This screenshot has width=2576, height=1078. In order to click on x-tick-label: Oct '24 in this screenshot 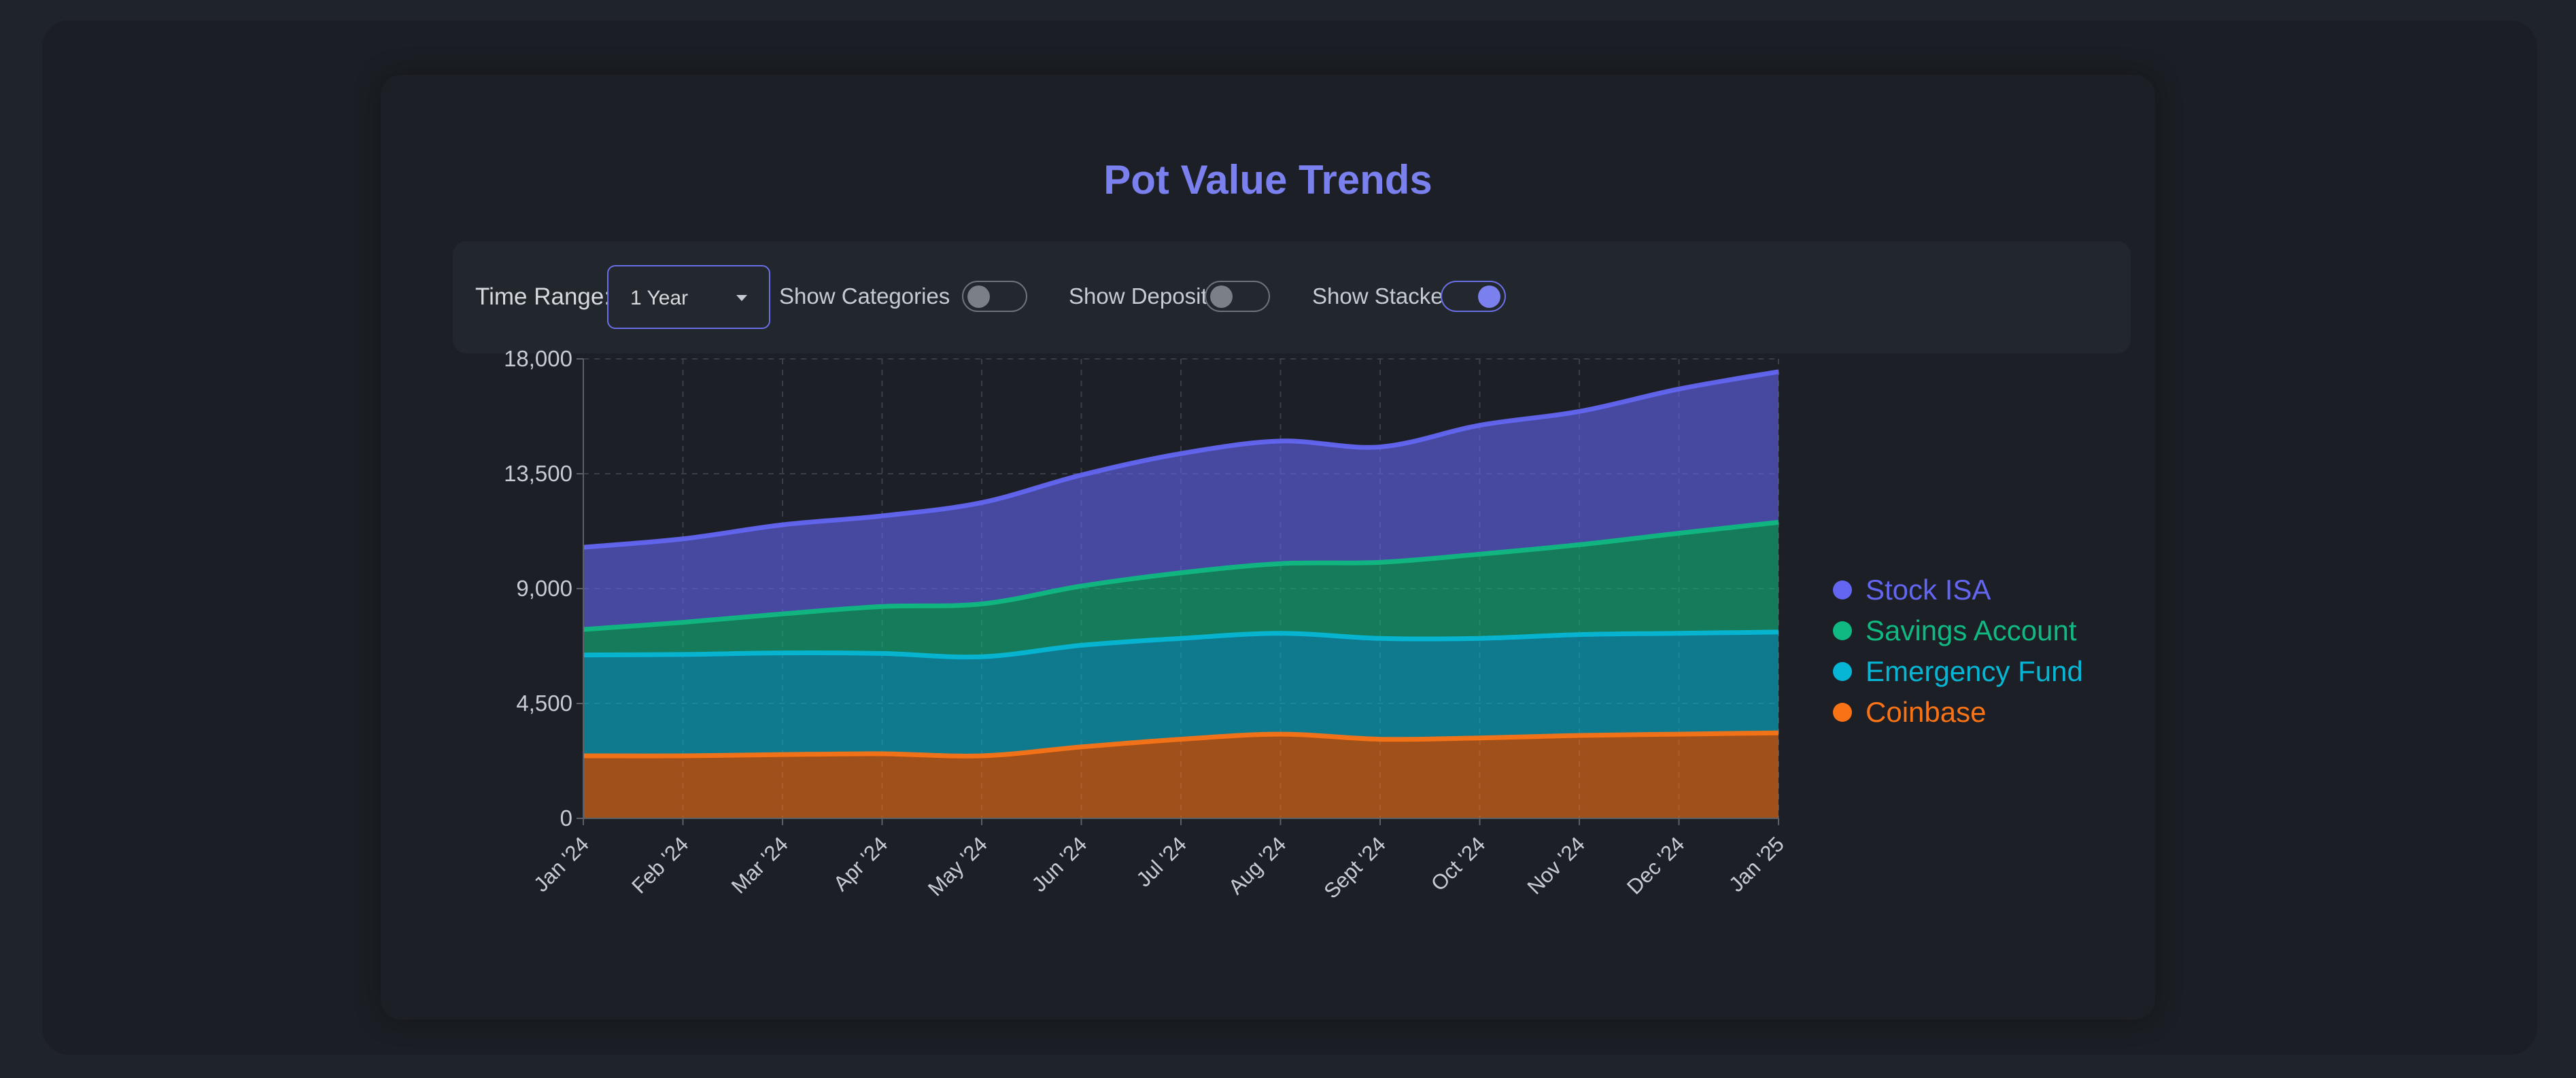, I will do `click(1458, 864)`.